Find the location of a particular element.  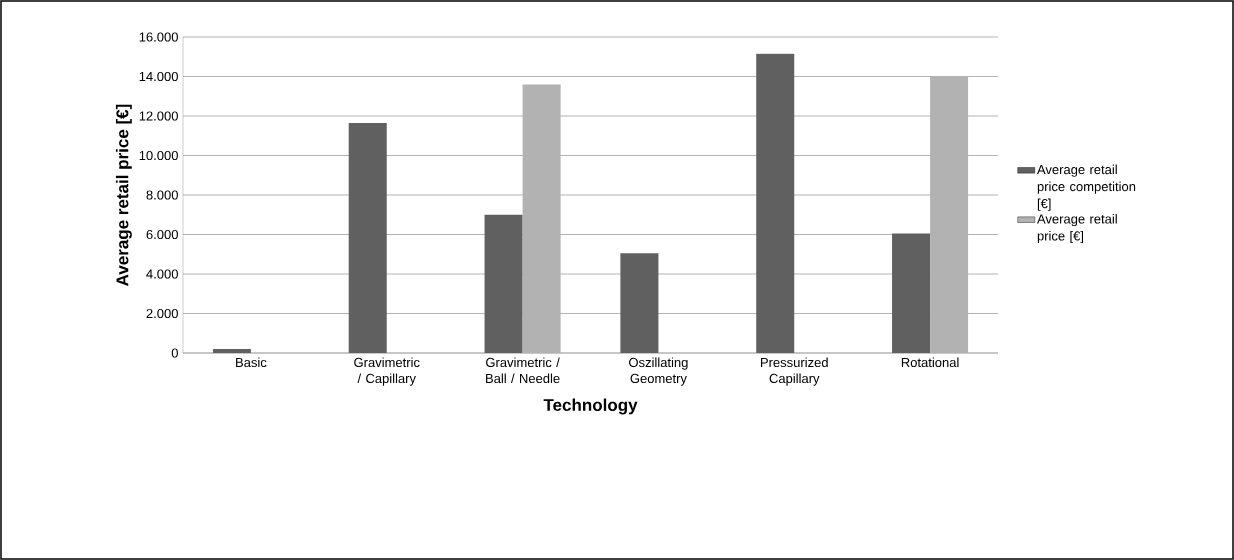

x-tick-label: Rotational is located at coordinates (930, 362).